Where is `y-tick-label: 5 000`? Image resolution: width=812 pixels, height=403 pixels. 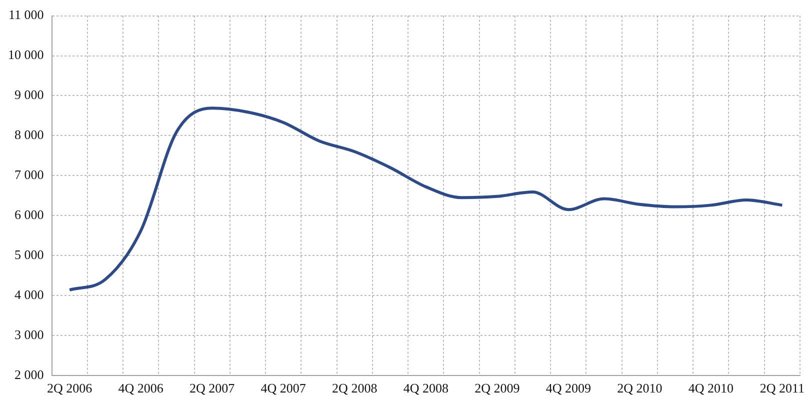
y-tick-label: 5 000 is located at coordinates (29, 254).